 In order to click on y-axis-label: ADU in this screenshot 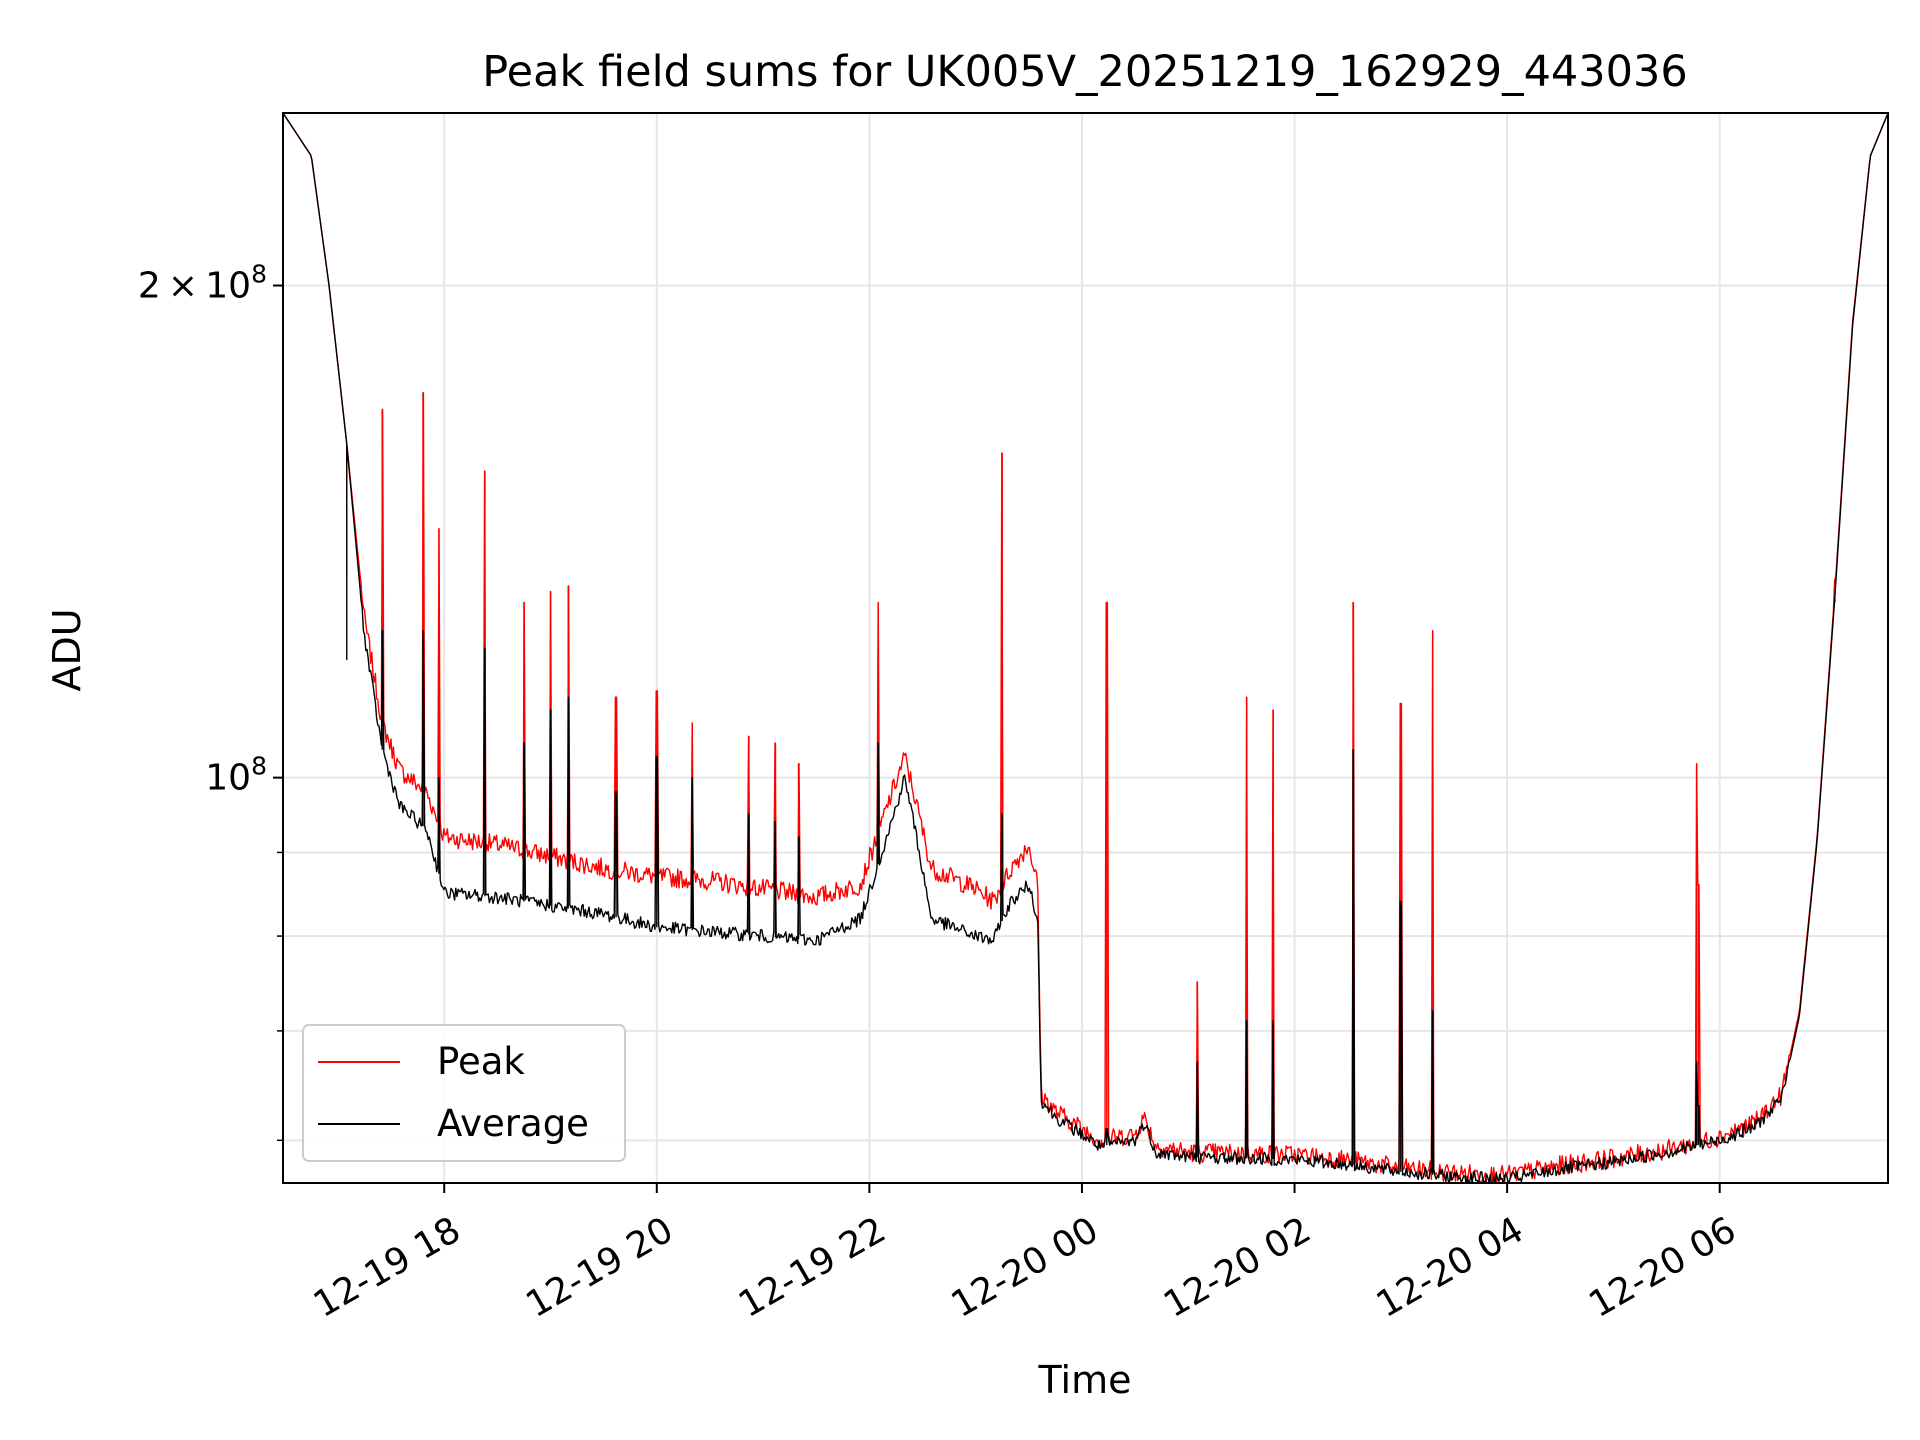, I will do `click(67, 649)`.